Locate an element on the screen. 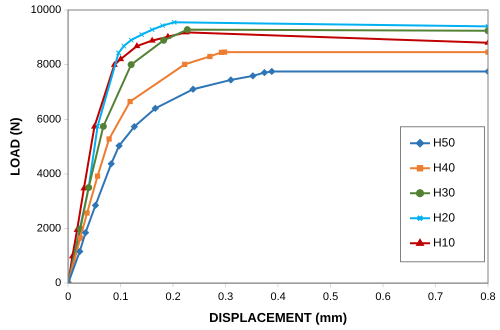 This screenshot has height=330, width=500. x-tick-label: 0.3 is located at coordinates (226, 296).